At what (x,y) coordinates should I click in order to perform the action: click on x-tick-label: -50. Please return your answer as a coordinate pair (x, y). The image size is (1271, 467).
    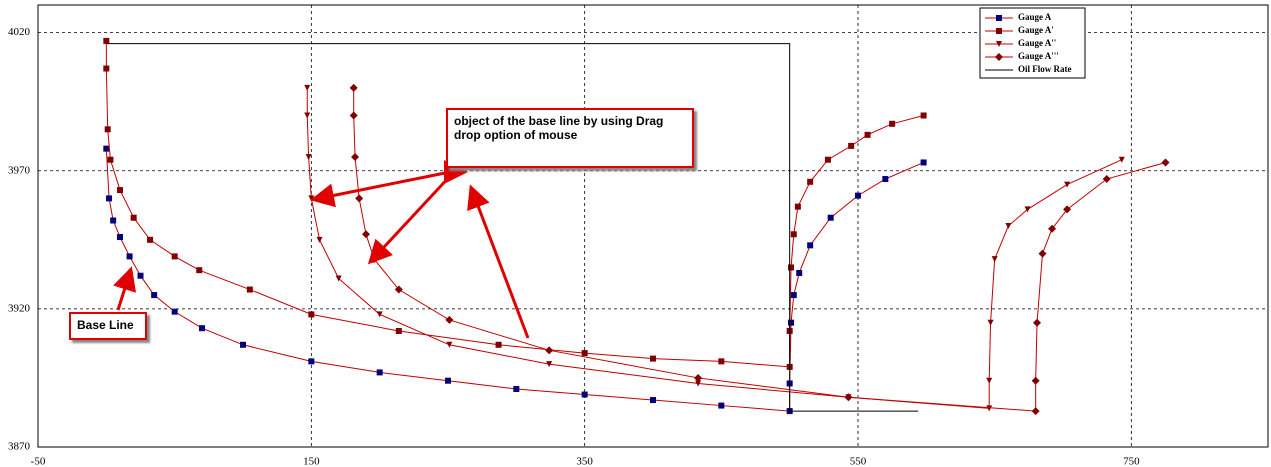
    Looking at the image, I should click on (38, 461).